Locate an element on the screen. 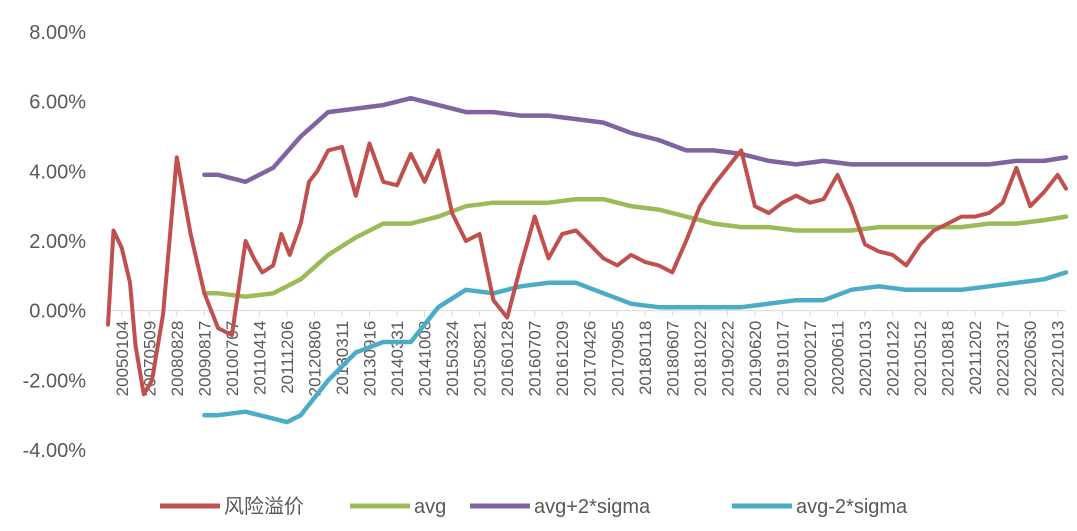  legend: 风险溢价 avg avg+2*sigma avg-2*sigma is located at coordinates (534, 506).